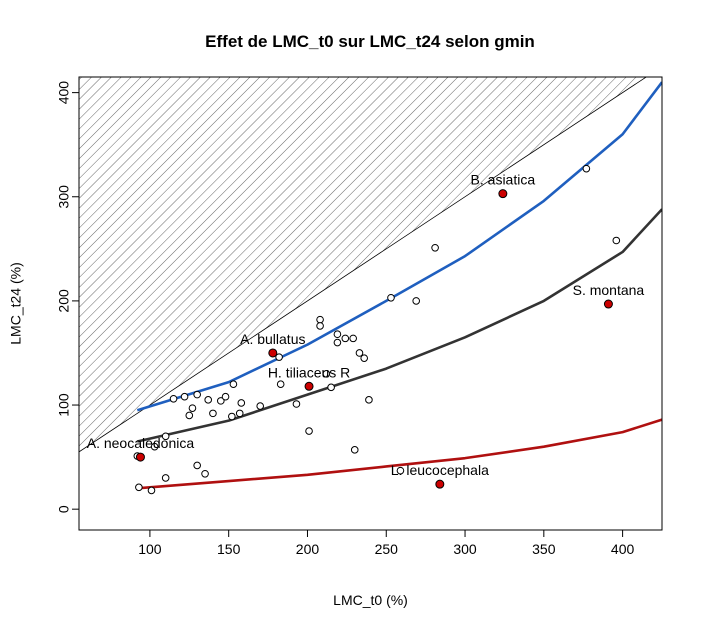 This screenshot has height=628, width=703. Describe the element at coordinates (141, 443) in the screenshot. I see `point-label: A. neocaledonica` at that location.